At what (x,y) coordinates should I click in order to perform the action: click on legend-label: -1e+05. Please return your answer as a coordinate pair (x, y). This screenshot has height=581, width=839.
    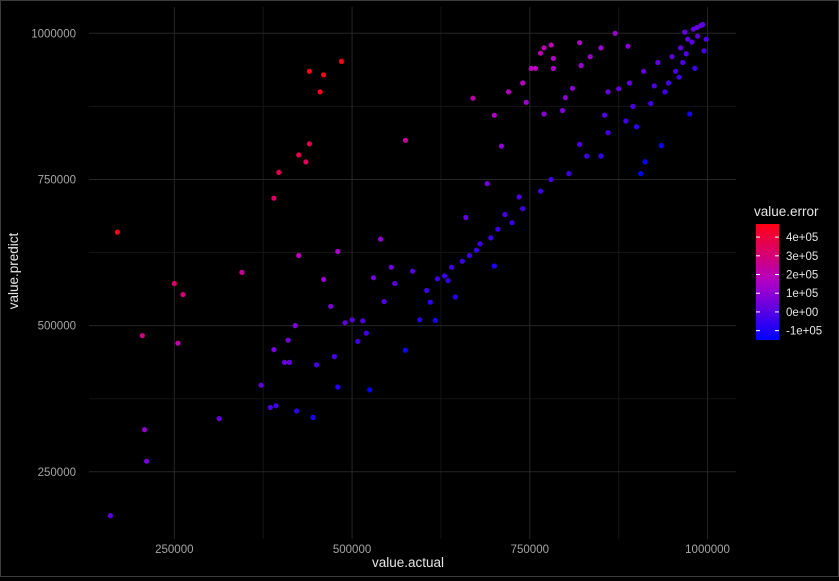
    Looking at the image, I should click on (804, 332).